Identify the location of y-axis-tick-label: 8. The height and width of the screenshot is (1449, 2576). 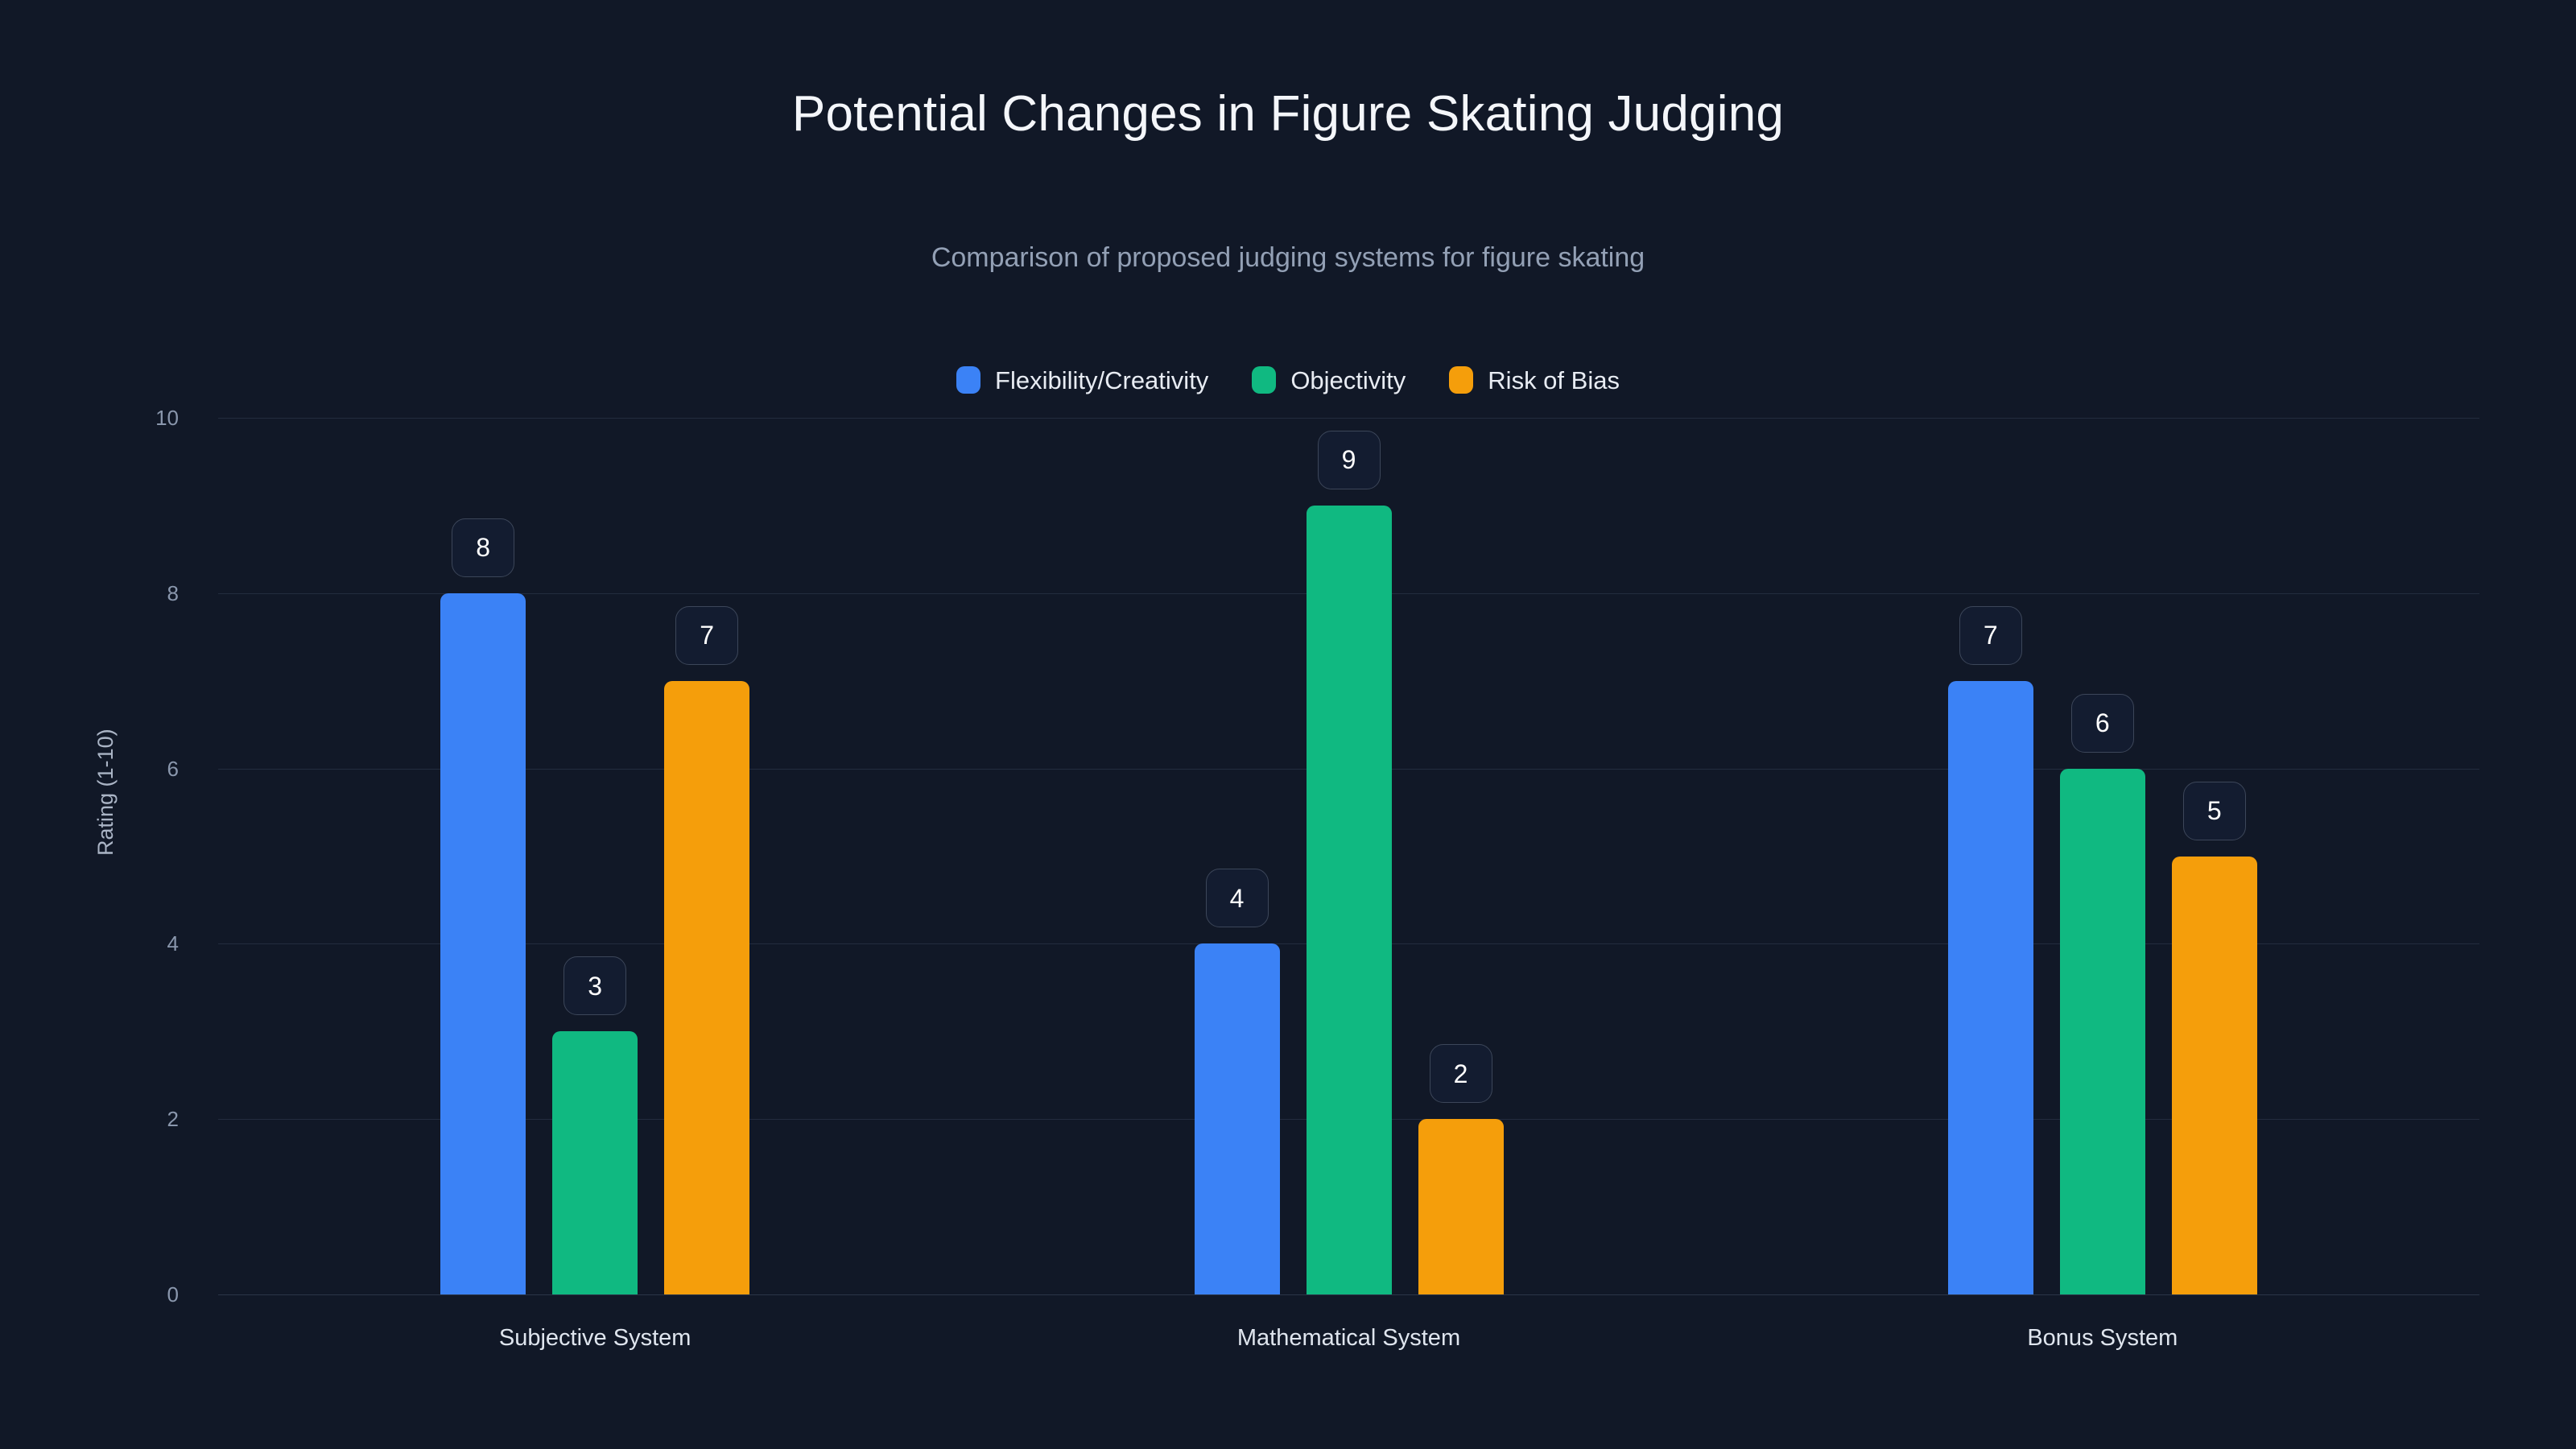
(173, 592).